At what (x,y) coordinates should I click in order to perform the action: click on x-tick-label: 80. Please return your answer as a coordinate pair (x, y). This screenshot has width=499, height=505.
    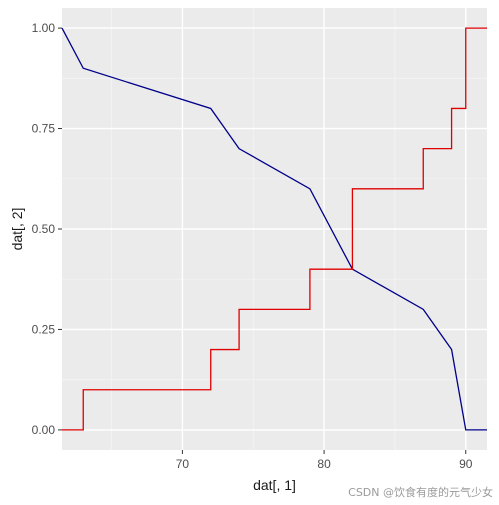
    Looking at the image, I should click on (324, 464).